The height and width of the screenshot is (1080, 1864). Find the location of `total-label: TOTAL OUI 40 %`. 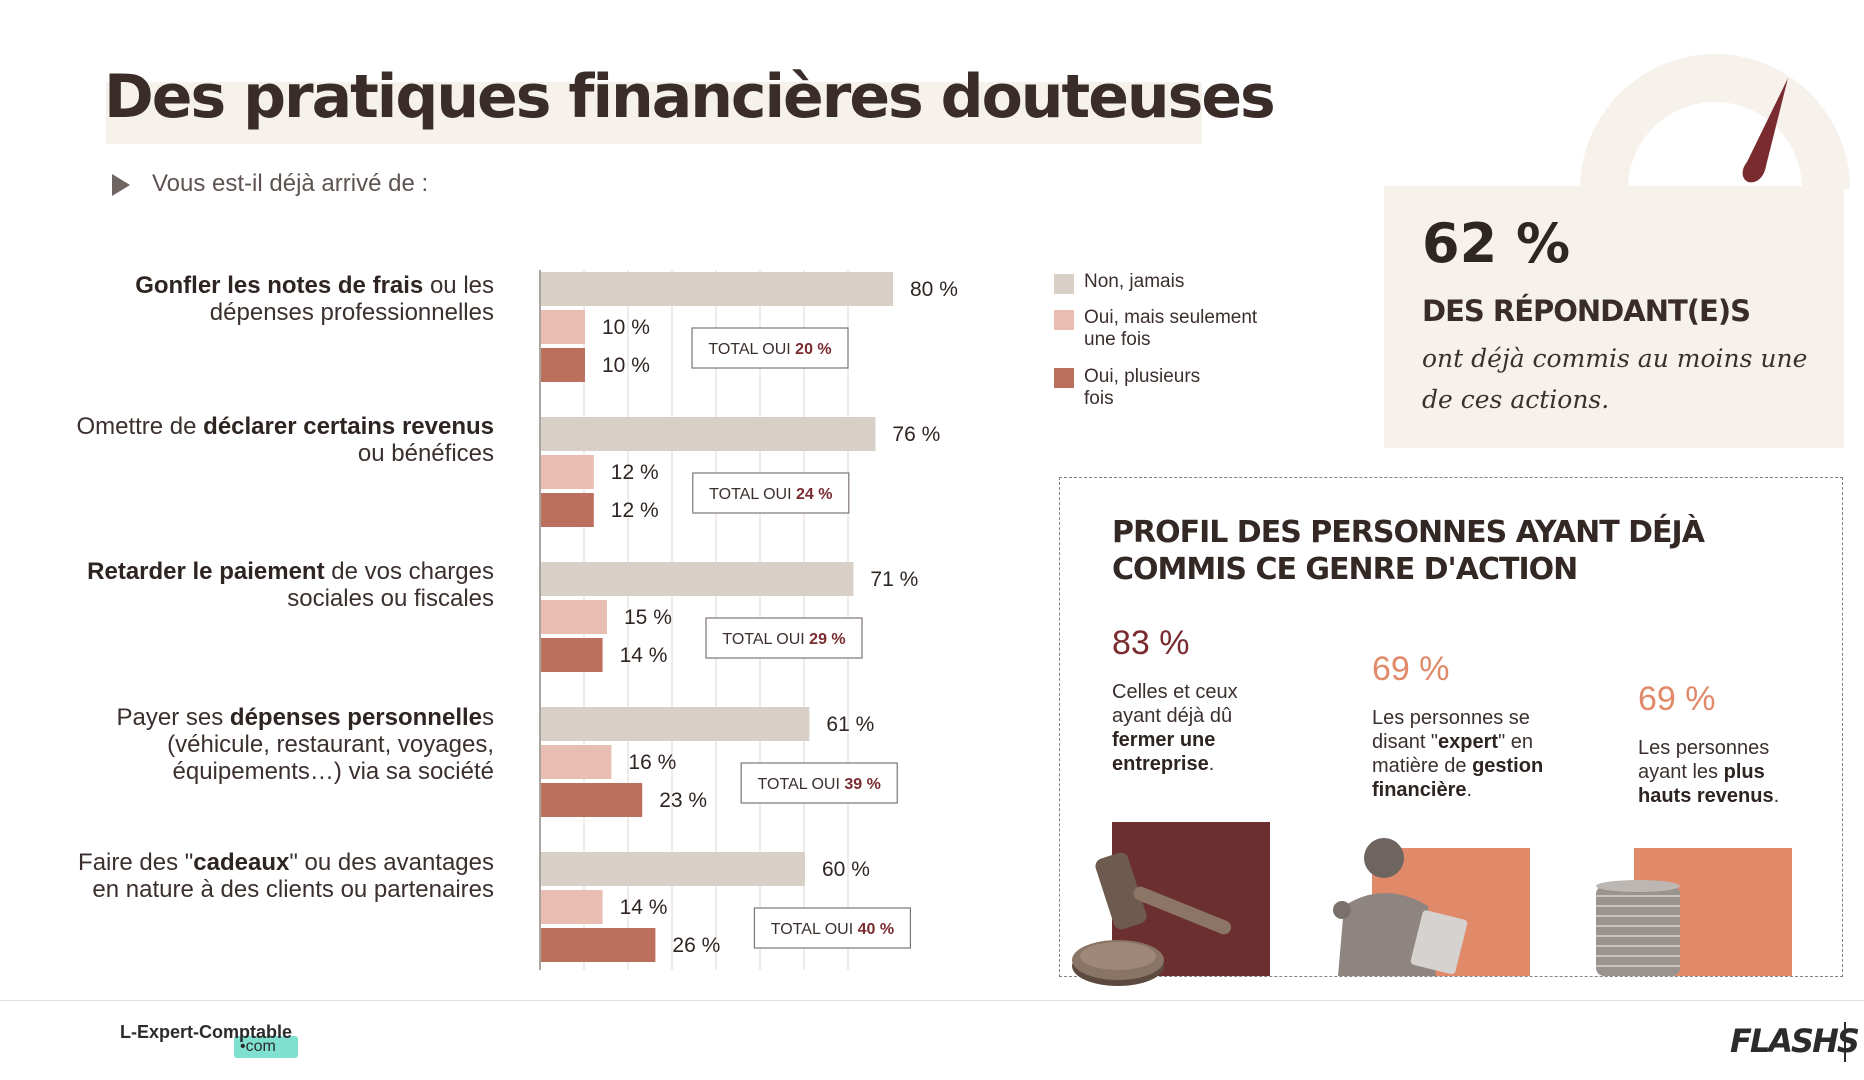

total-label: TOTAL OUI 40 % is located at coordinates (832, 929).